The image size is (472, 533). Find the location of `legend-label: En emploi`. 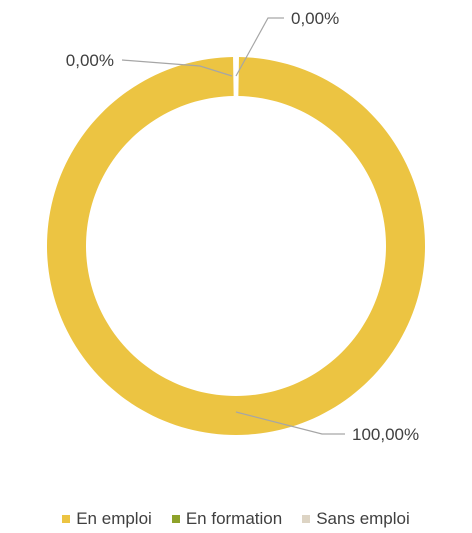

legend-label: En emploi is located at coordinates (114, 518).